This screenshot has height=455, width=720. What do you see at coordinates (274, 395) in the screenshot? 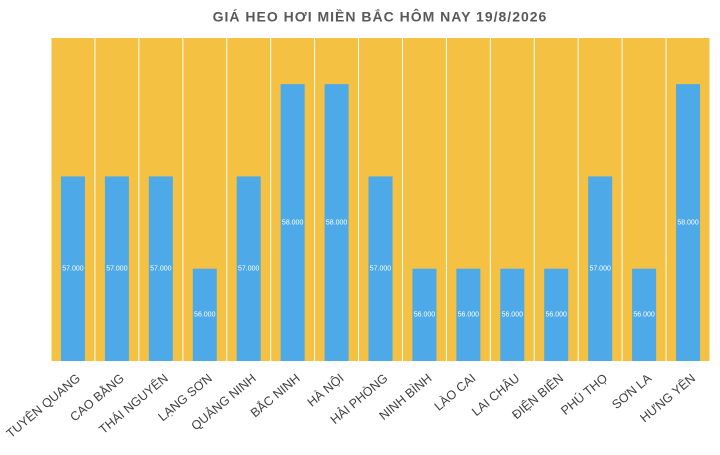
I see `x-tick-label: BẮC NINH` at bounding box center [274, 395].